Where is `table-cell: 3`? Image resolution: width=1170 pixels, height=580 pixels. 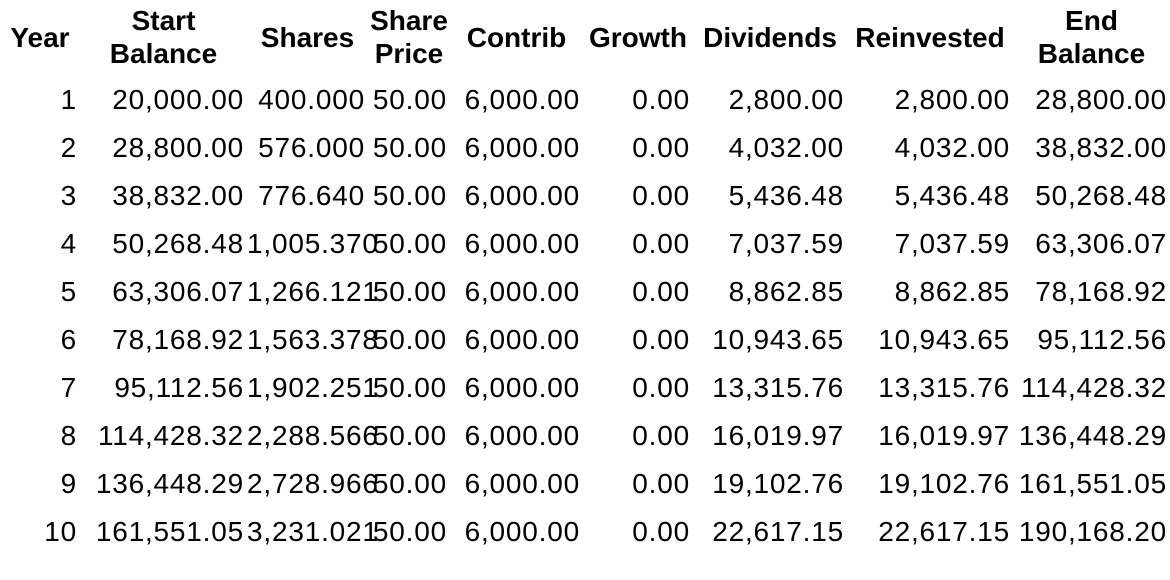
table-cell: 3 is located at coordinates (68, 195).